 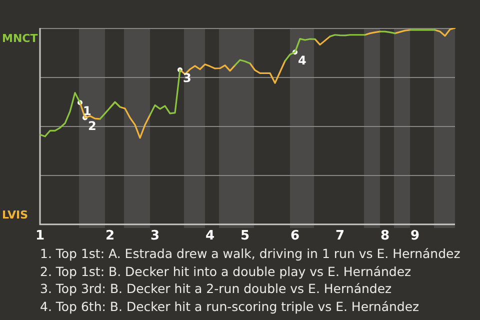 I want to click on text: 1. Top 1st: A. Estrada drew a walk, driving in 1 run vs E. Hernández, so click(x=250, y=253).